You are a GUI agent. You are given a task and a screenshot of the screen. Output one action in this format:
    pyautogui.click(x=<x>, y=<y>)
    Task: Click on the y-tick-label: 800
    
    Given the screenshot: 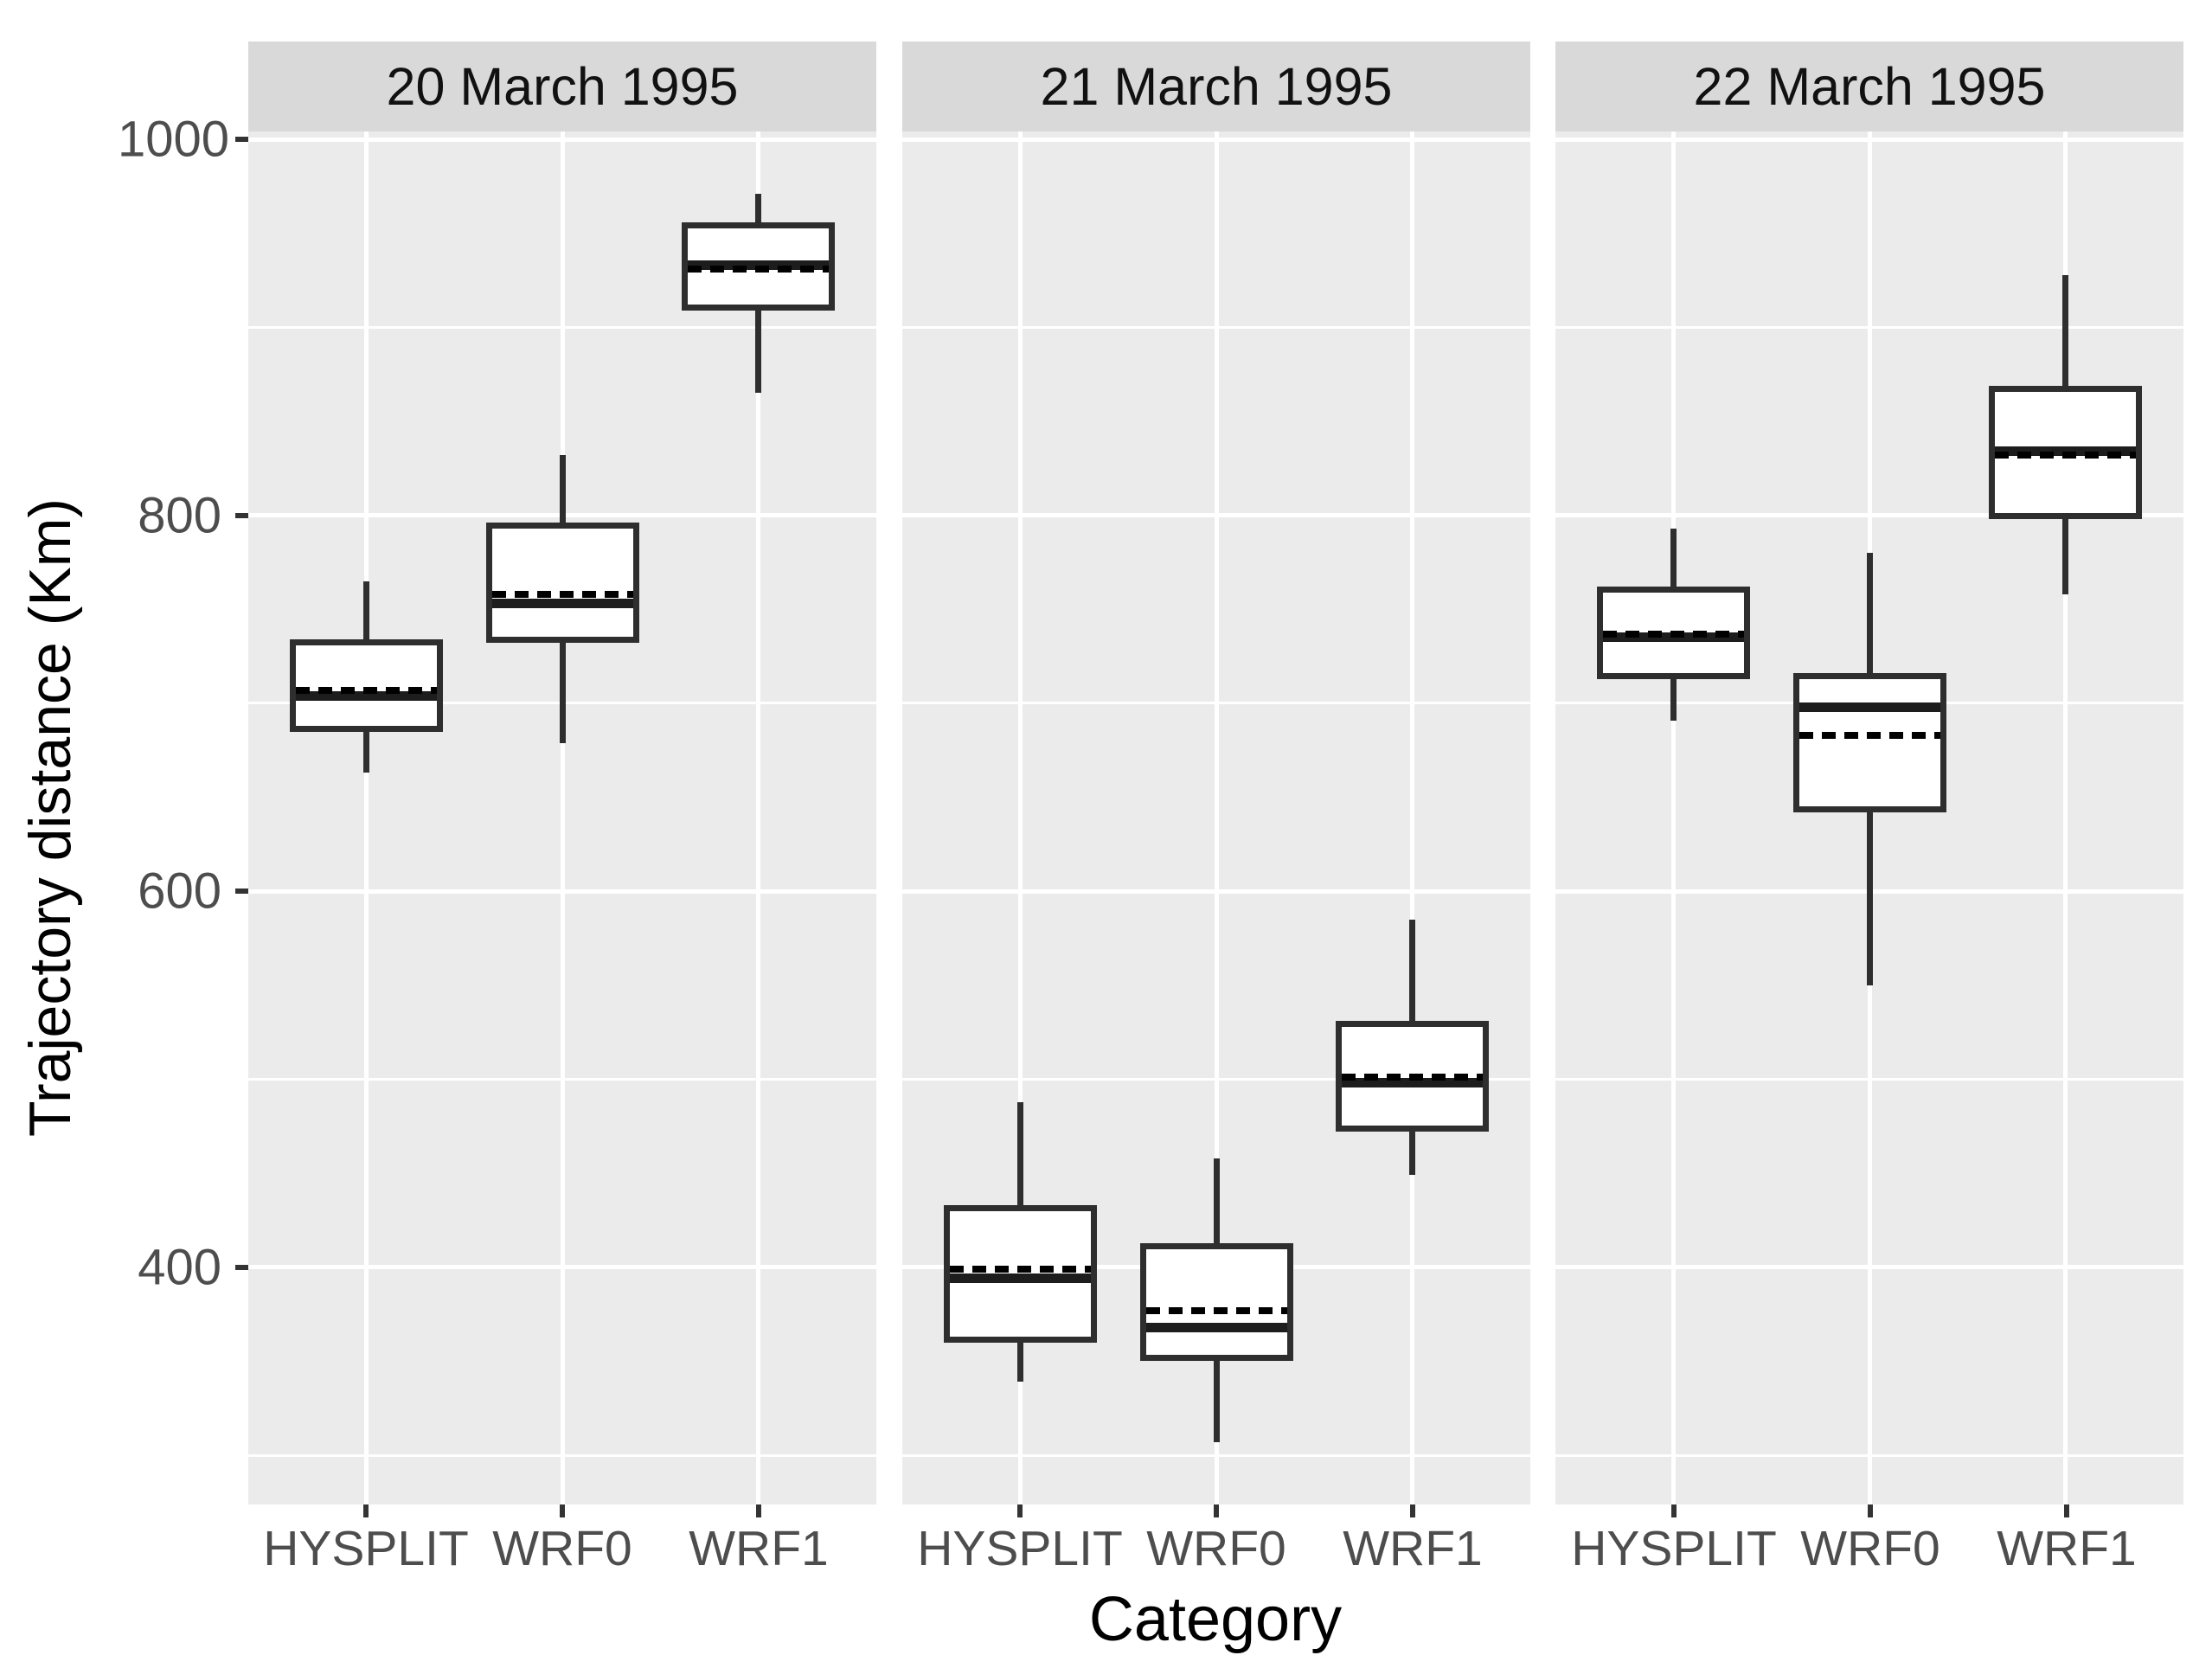 What is the action you would take?
    pyautogui.click(x=179, y=515)
    